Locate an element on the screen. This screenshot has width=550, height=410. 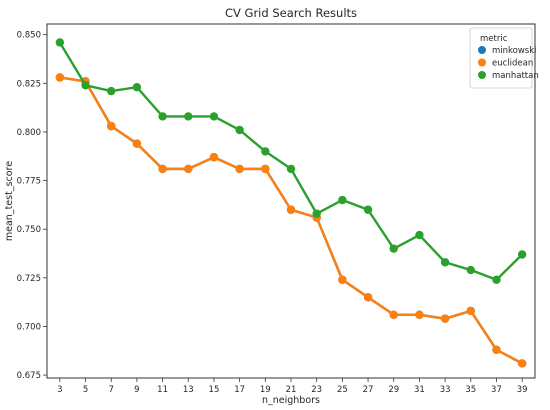
y-tick-label: 0.700 is located at coordinates (29, 327).